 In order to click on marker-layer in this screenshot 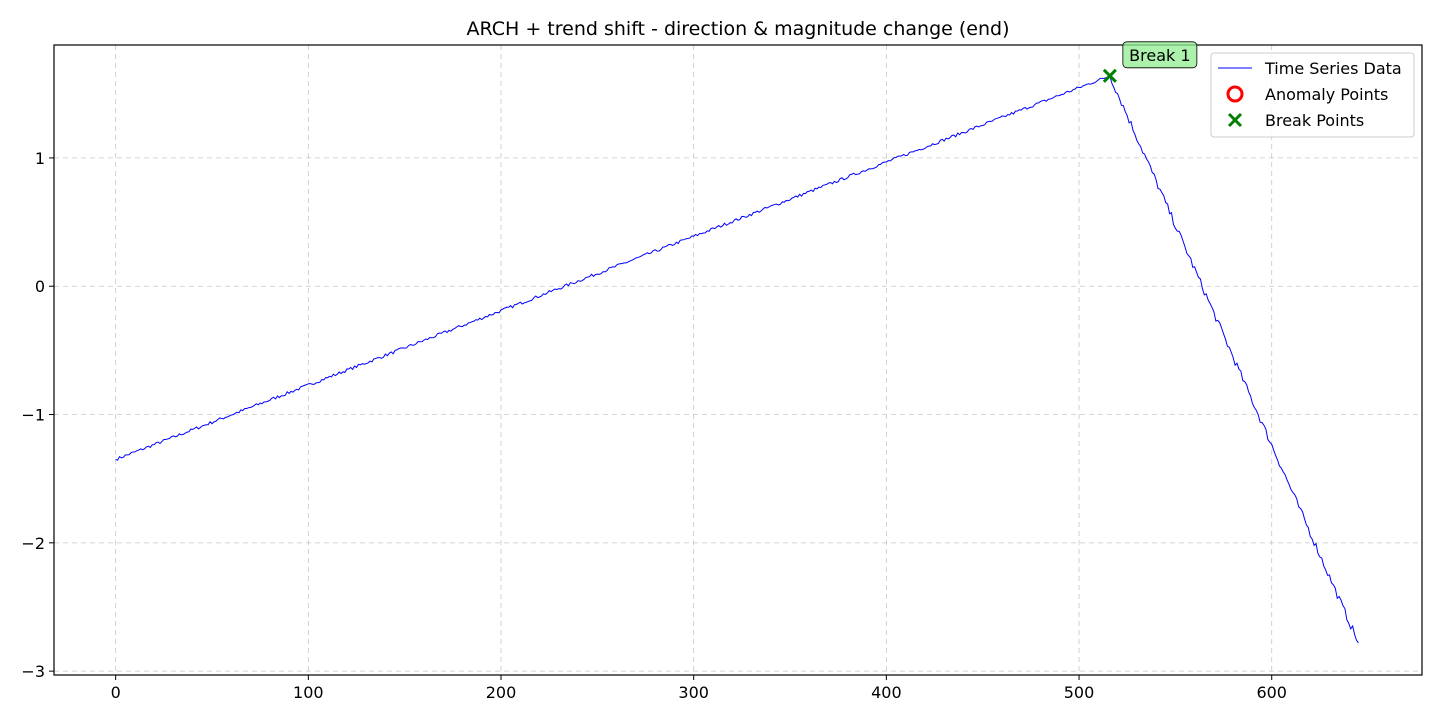, I will do `click(1109, 75)`.